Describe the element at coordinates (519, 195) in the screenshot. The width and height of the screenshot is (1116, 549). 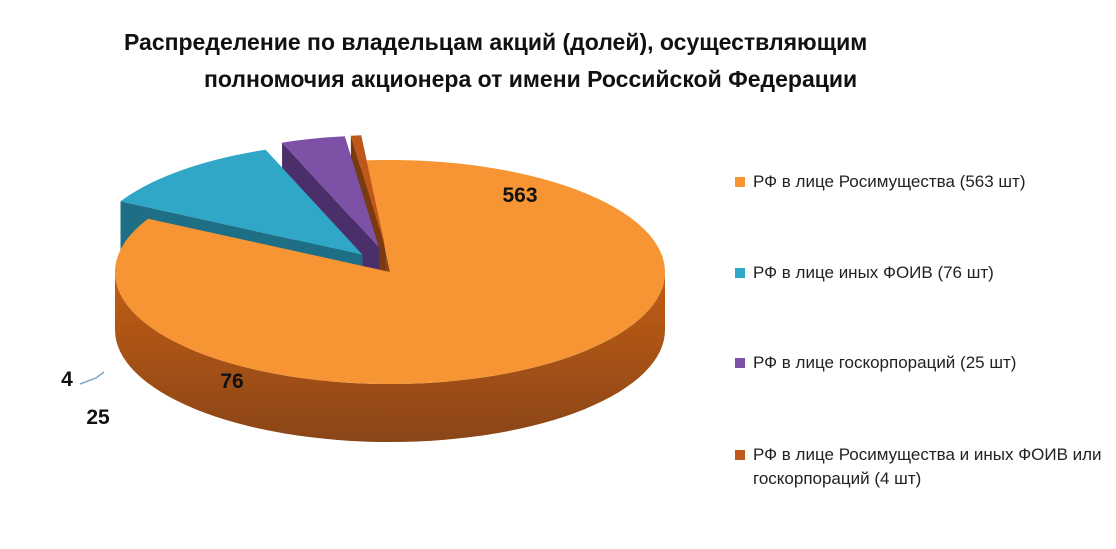
I see `data-label-563: 563` at that location.